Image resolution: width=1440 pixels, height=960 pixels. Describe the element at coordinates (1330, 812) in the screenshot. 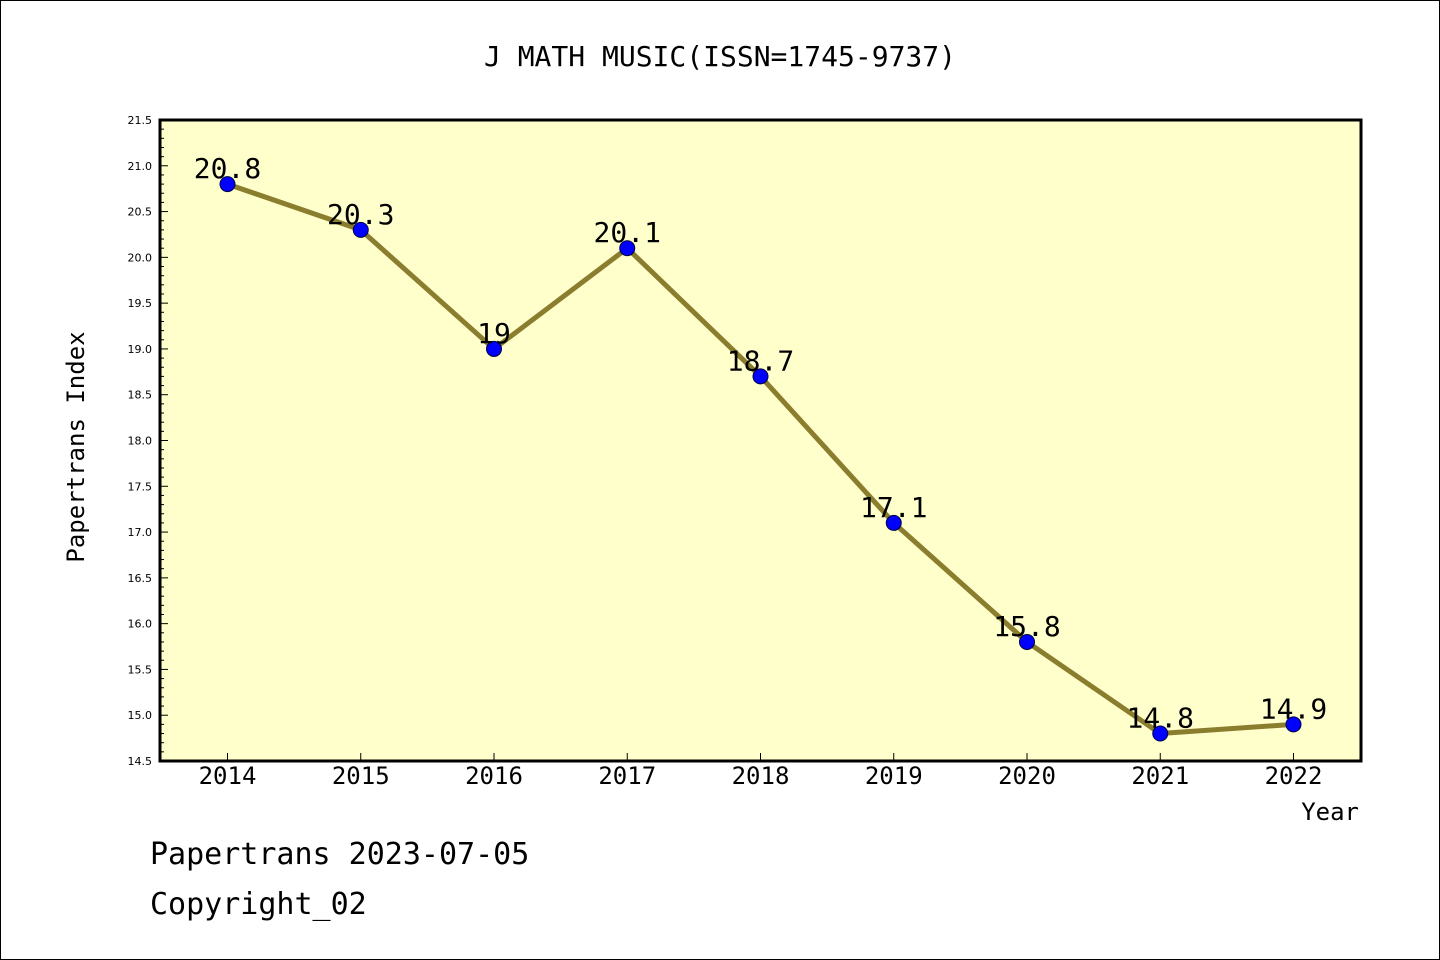

I see `x-axis-label: Year` at that location.